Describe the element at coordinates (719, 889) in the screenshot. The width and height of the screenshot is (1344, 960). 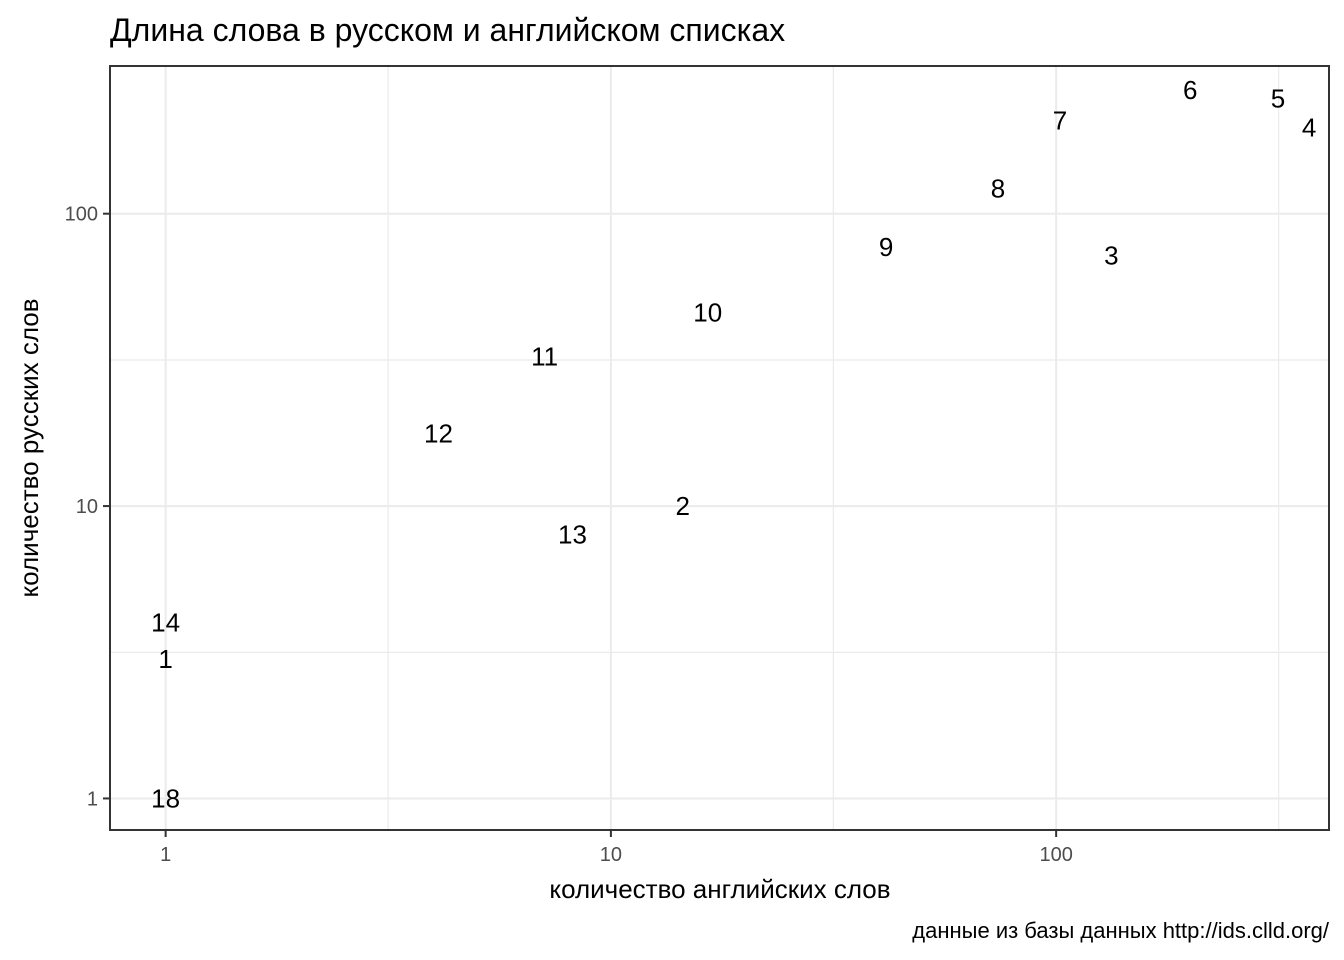
I see `x-axis-title: количество английских слов` at that location.